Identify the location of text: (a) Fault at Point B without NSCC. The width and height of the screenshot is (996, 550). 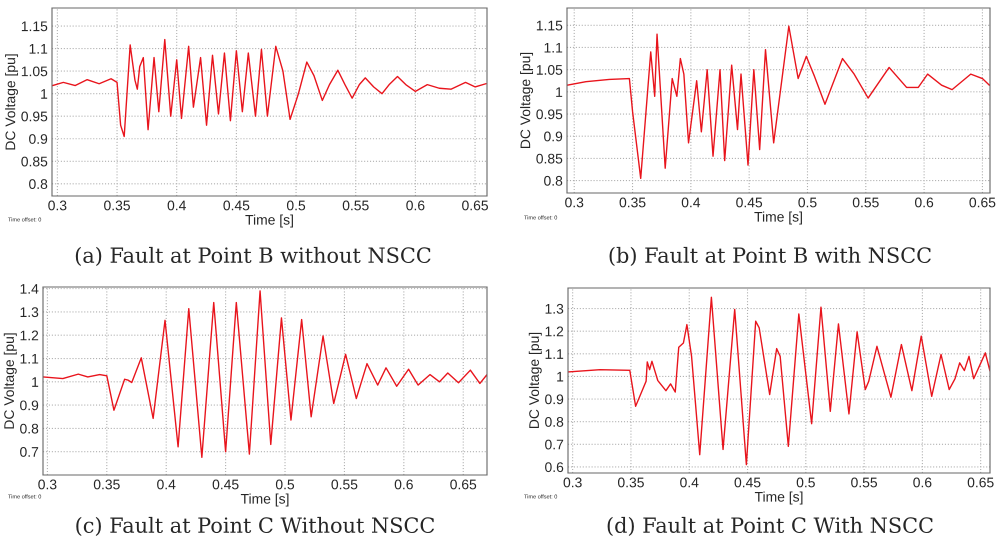
(253, 256).